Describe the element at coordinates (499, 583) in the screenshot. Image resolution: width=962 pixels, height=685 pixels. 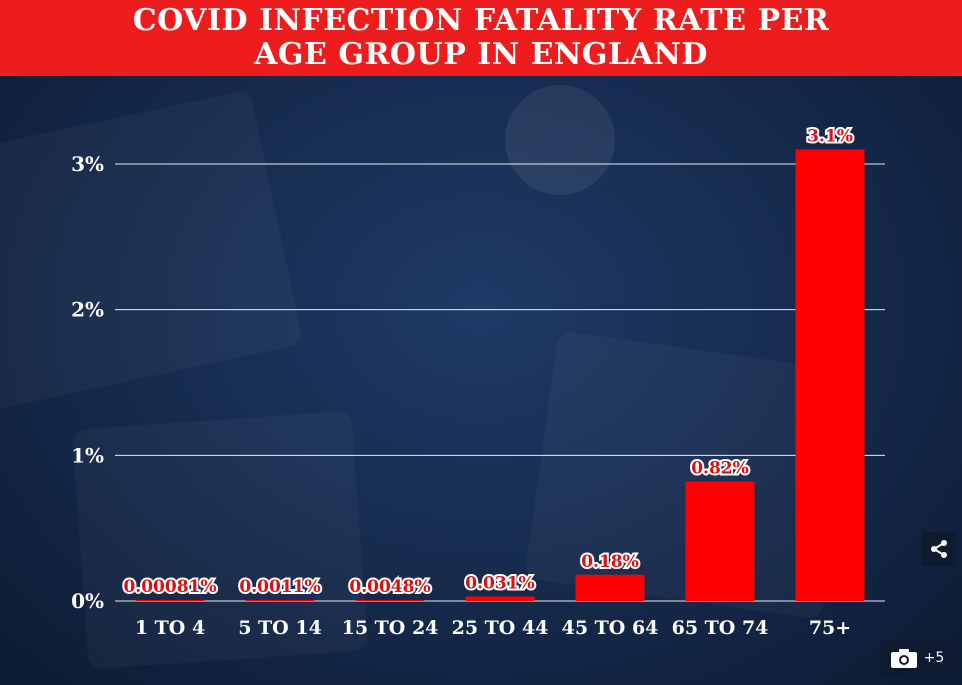
I see `value-label: 0.031%` at that location.